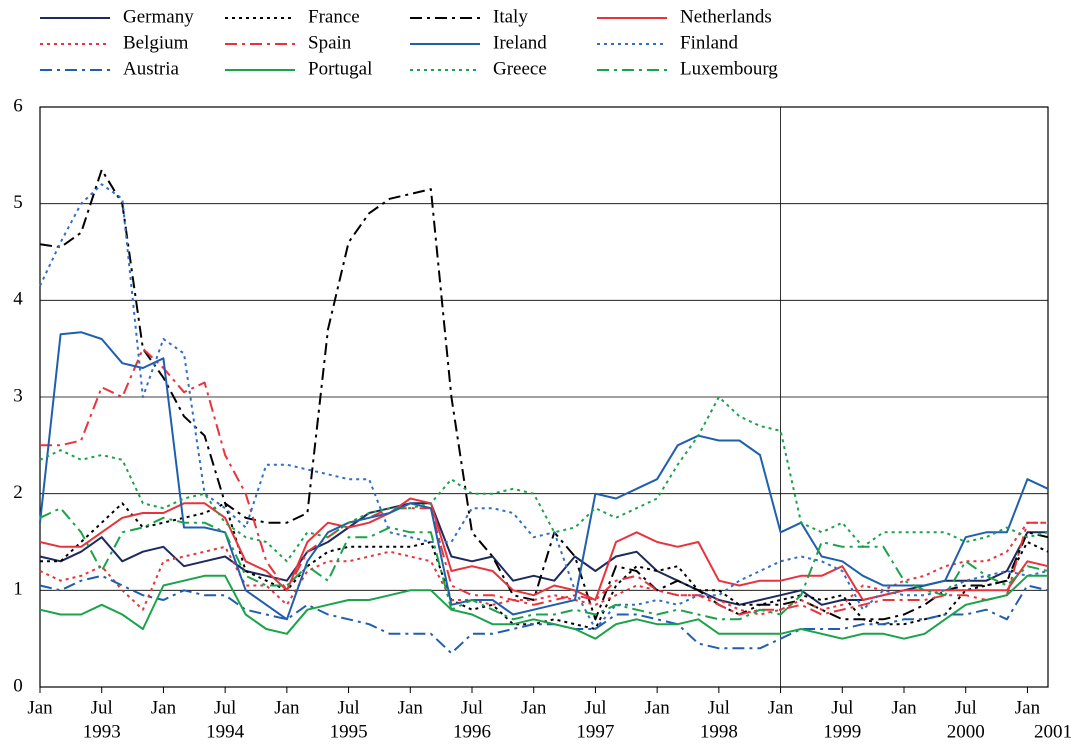  I want to click on x-year-label: 1993, so click(102, 731).